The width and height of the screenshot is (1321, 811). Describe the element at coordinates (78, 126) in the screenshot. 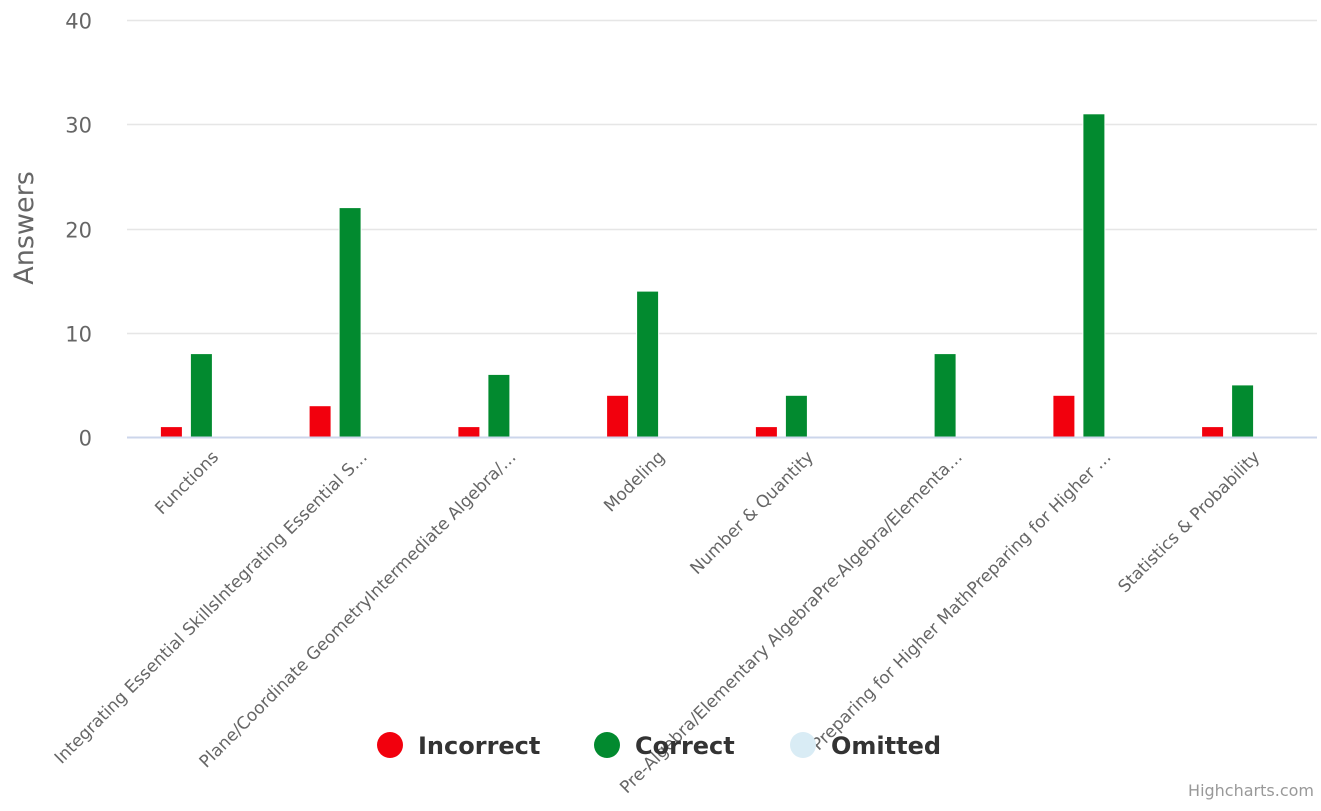

I see `y-tick-label: 30` at that location.